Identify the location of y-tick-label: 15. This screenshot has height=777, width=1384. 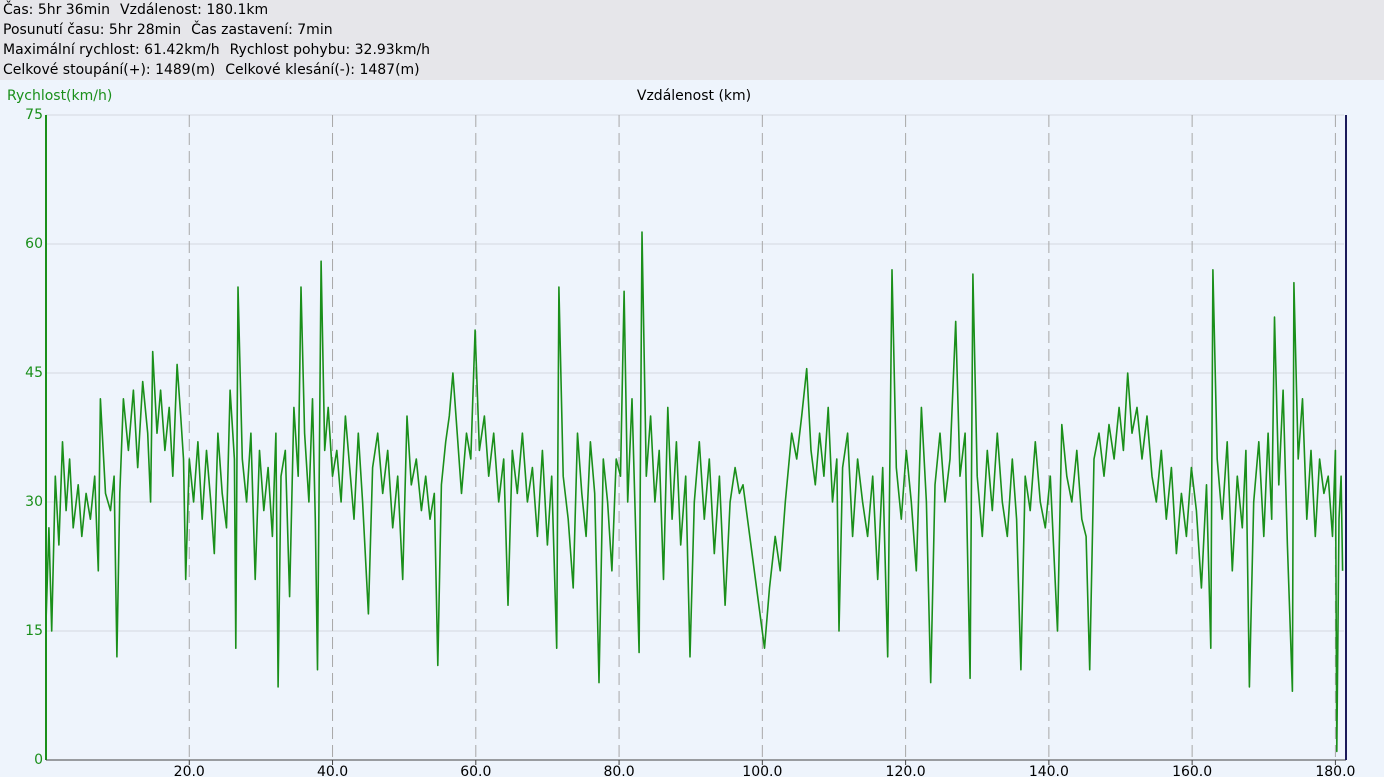
(34, 631).